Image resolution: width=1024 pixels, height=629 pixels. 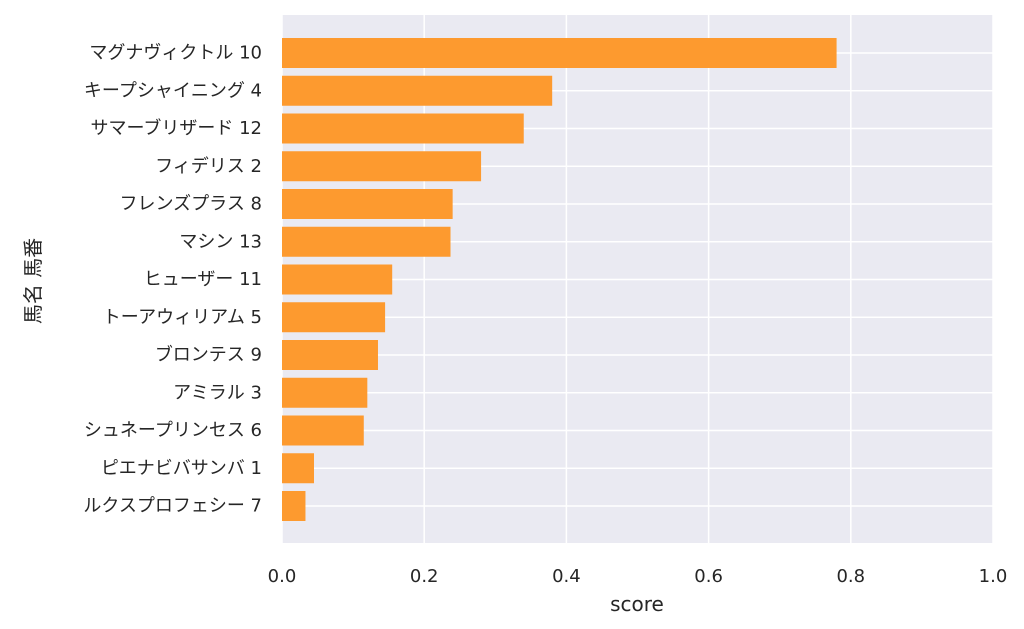 What do you see at coordinates (637, 604) in the screenshot?
I see `x-axis-label: score` at bounding box center [637, 604].